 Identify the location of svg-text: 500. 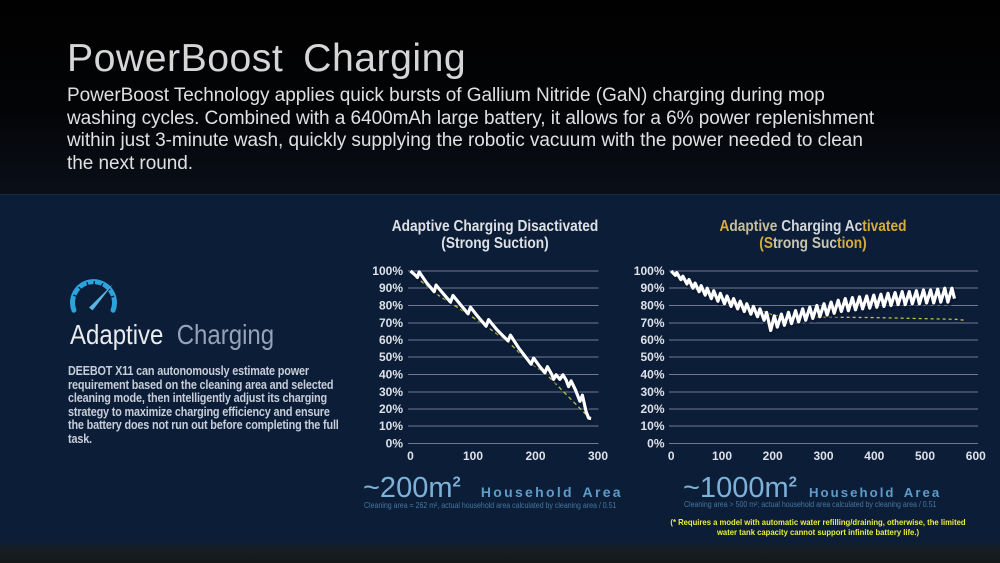
(925, 456).